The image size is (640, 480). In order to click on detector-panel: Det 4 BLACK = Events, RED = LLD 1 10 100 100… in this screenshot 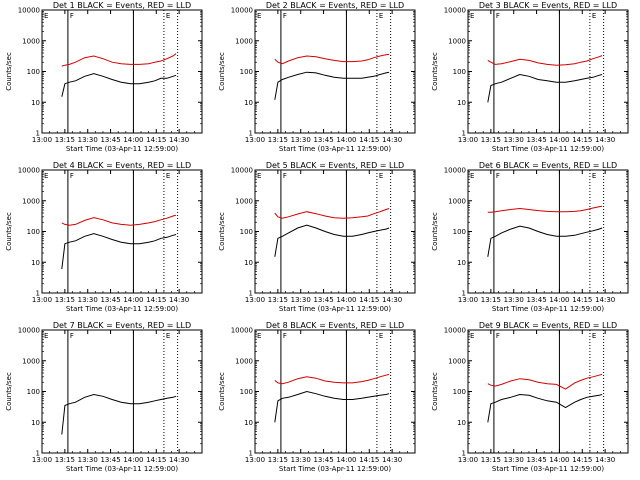, I will do `click(106, 240)`.